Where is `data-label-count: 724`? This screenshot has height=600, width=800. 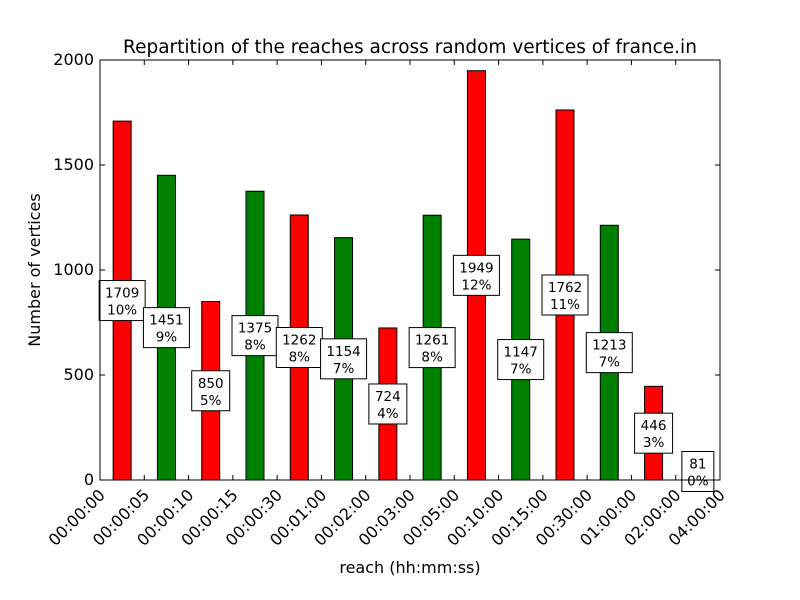
data-label-count: 724 is located at coordinates (388, 397).